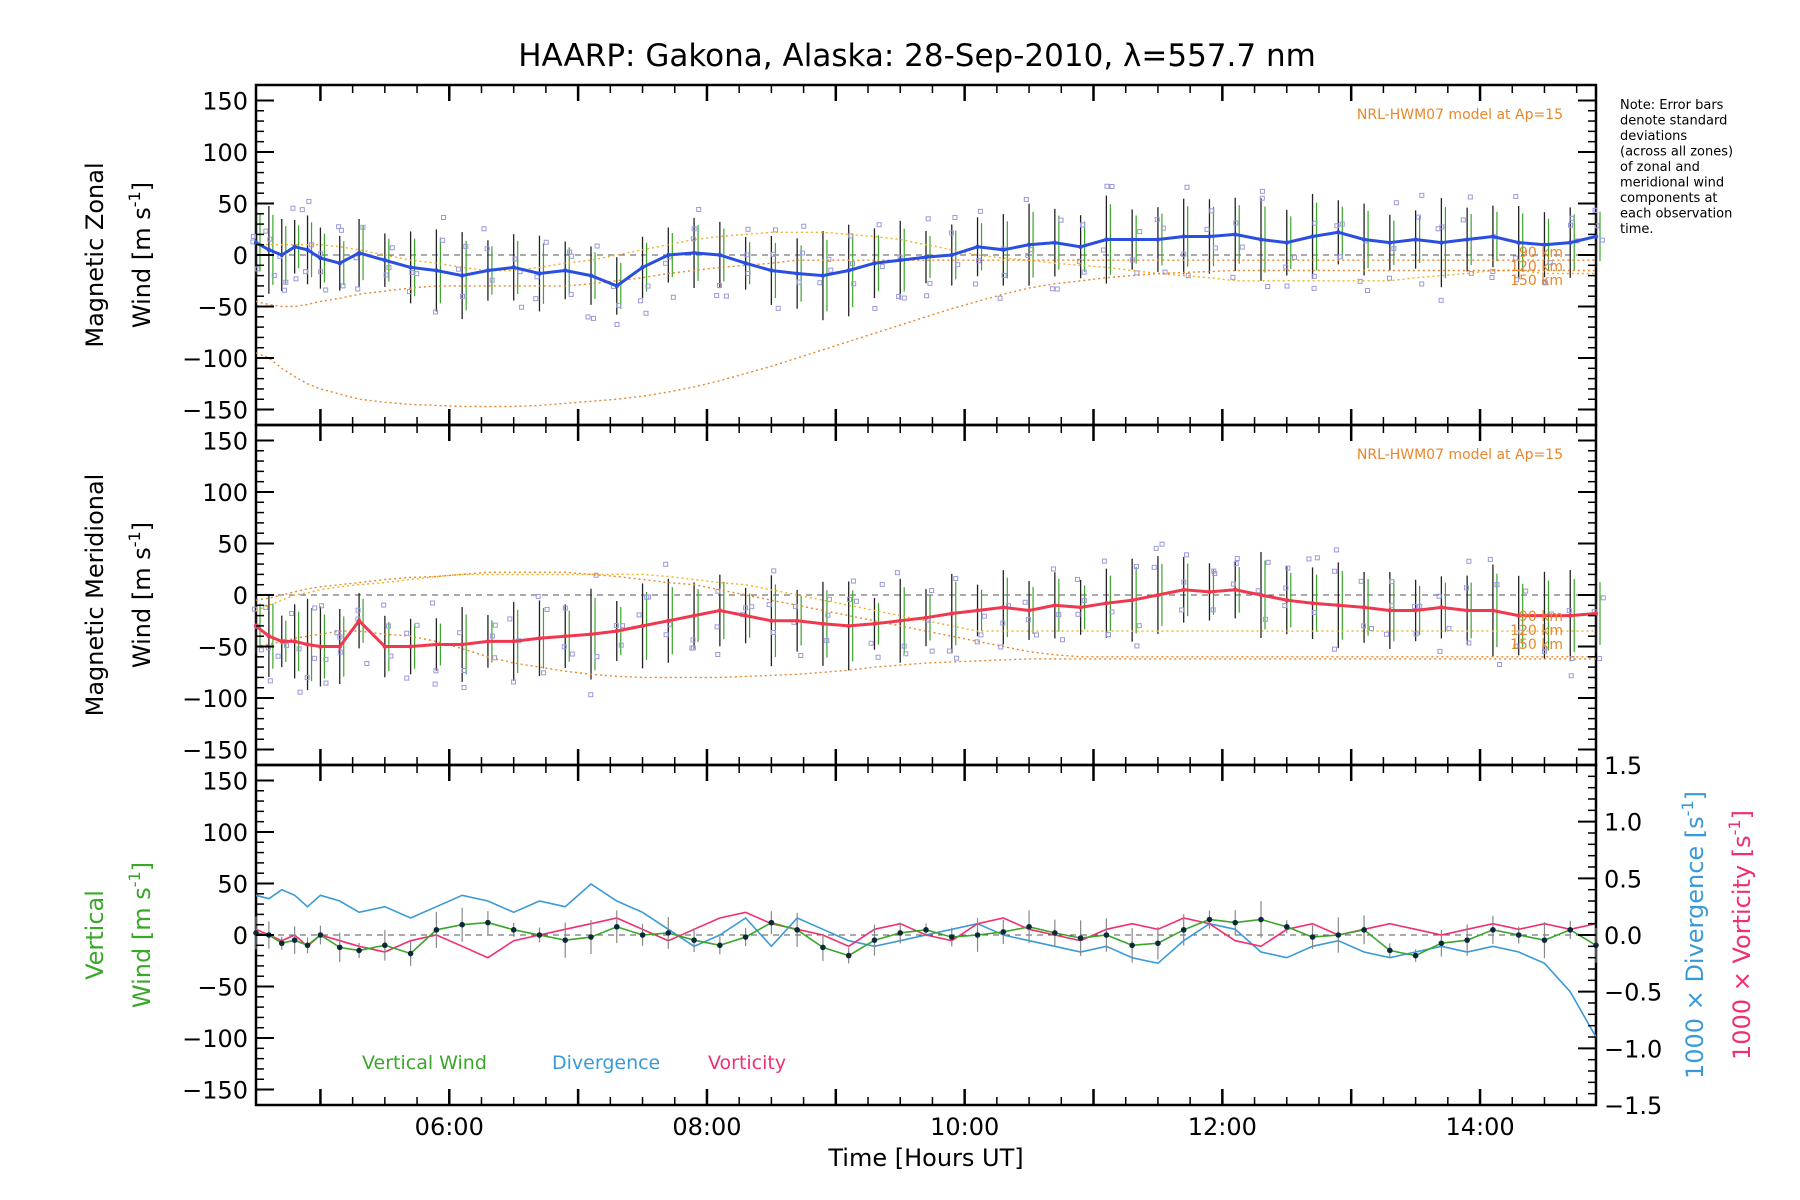 The width and height of the screenshot is (1800, 1200). What do you see at coordinates (926, 937) in the screenshot?
I see `vertical-wind-line` at bounding box center [926, 937].